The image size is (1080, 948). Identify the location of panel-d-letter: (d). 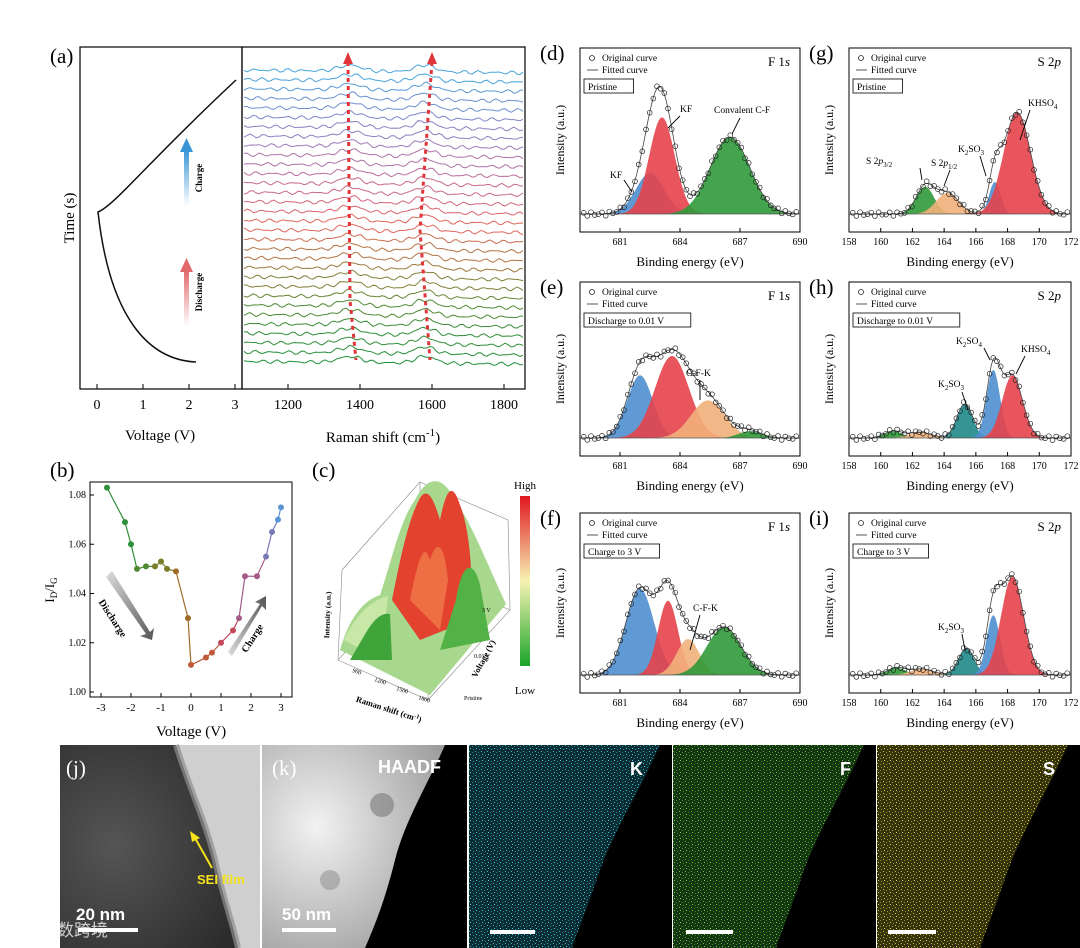
(552, 53).